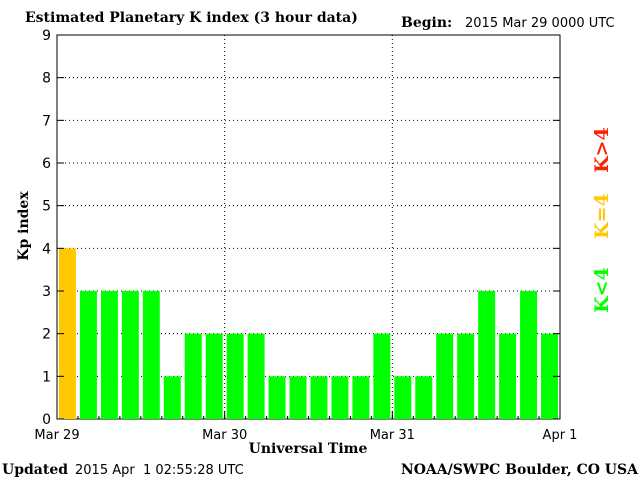 This screenshot has width=640, height=480. What do you see at coordinates (46, 207) in the screenshot?
I see `y-tick-label: 5` at bounding box center [46, 207].